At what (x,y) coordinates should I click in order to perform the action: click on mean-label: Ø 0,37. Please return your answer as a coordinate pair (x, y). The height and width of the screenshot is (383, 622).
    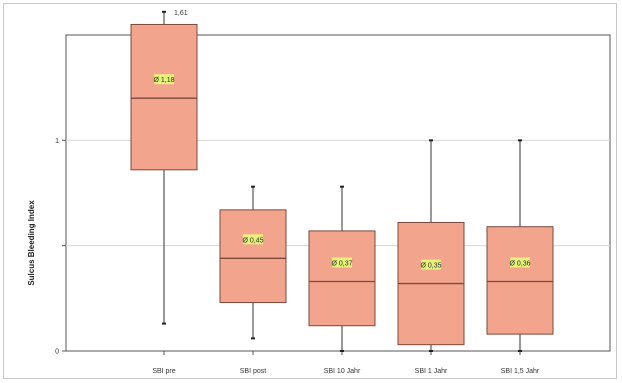
    Looking at the image, I should click on (341, 263).